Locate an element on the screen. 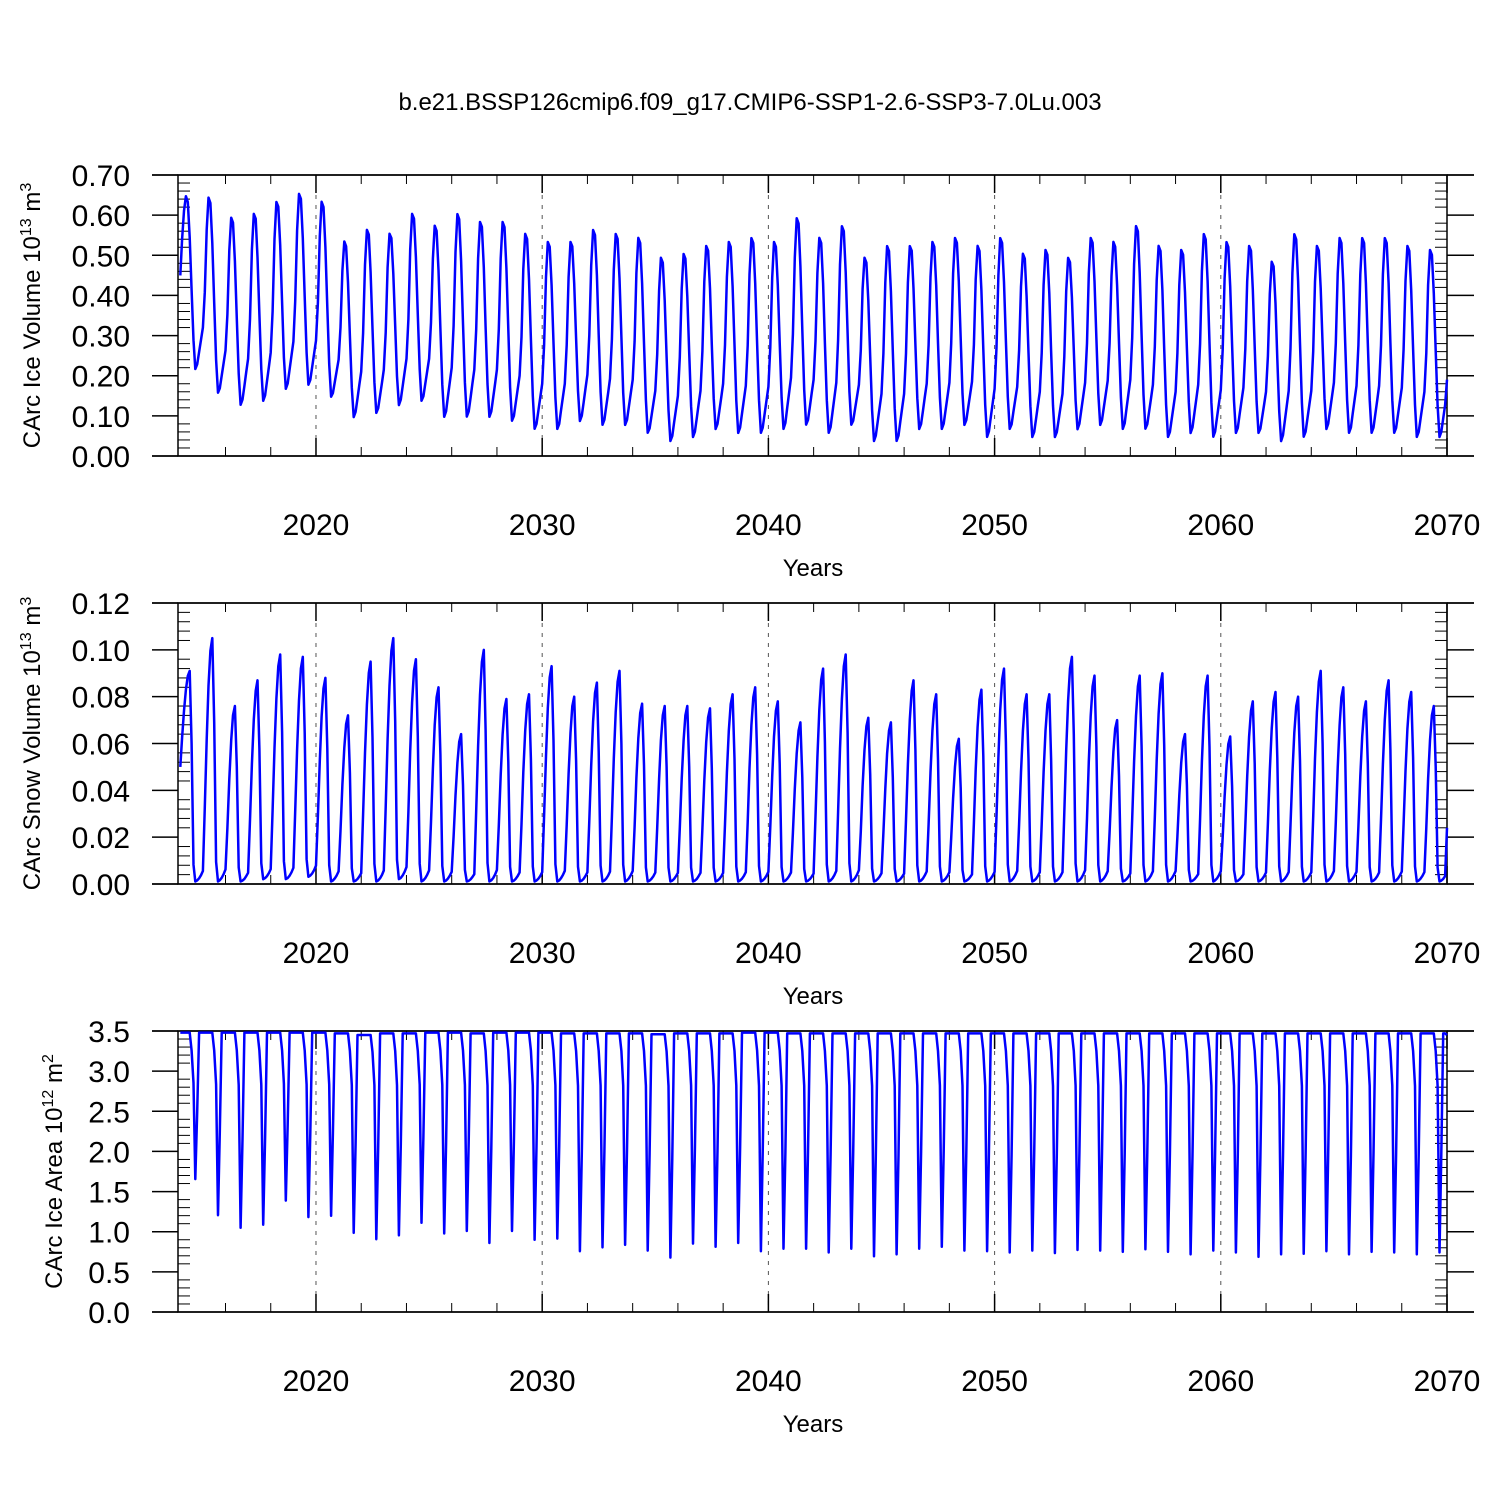 Image resolution: width=1500 pixels, height=1500 pixels. y-axis-label: CArc Ice Volume 1013 m3 is located at coordinates (32, 316).